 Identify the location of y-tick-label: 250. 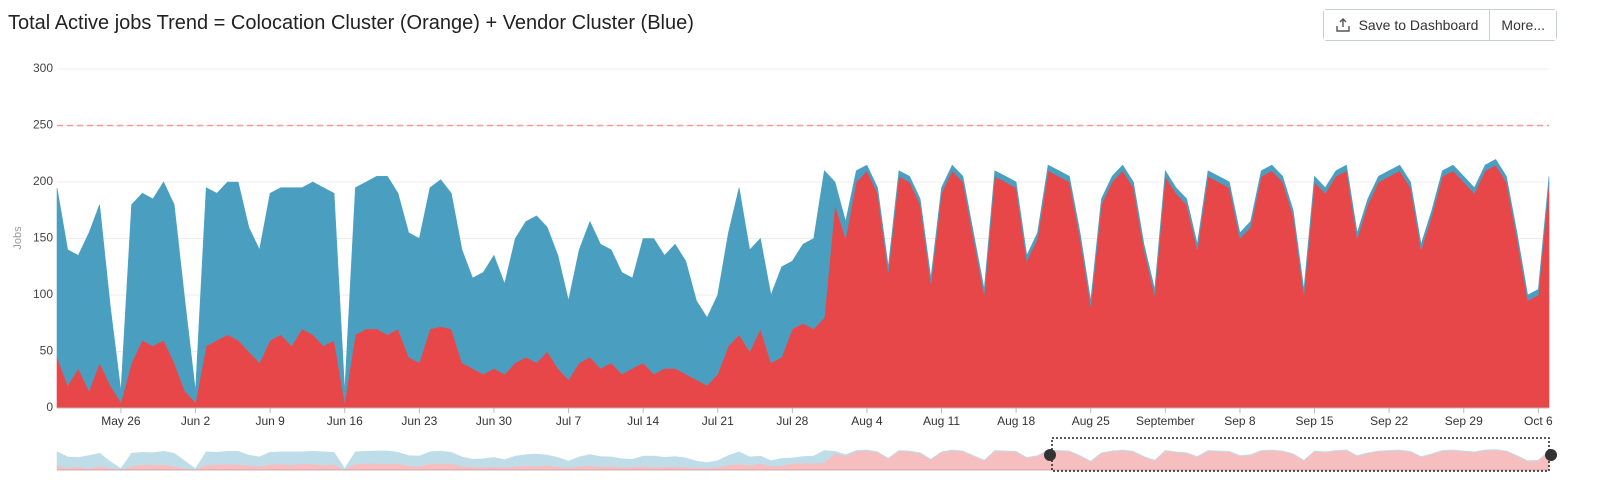
(43, 125).